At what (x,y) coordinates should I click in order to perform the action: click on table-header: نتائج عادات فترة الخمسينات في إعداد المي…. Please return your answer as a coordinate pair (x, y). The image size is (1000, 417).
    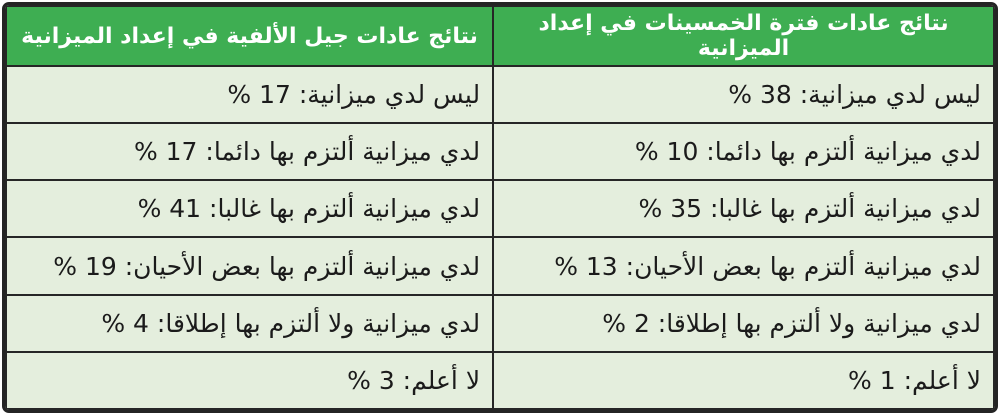
    Looking at the image, I should click on (500, 36).